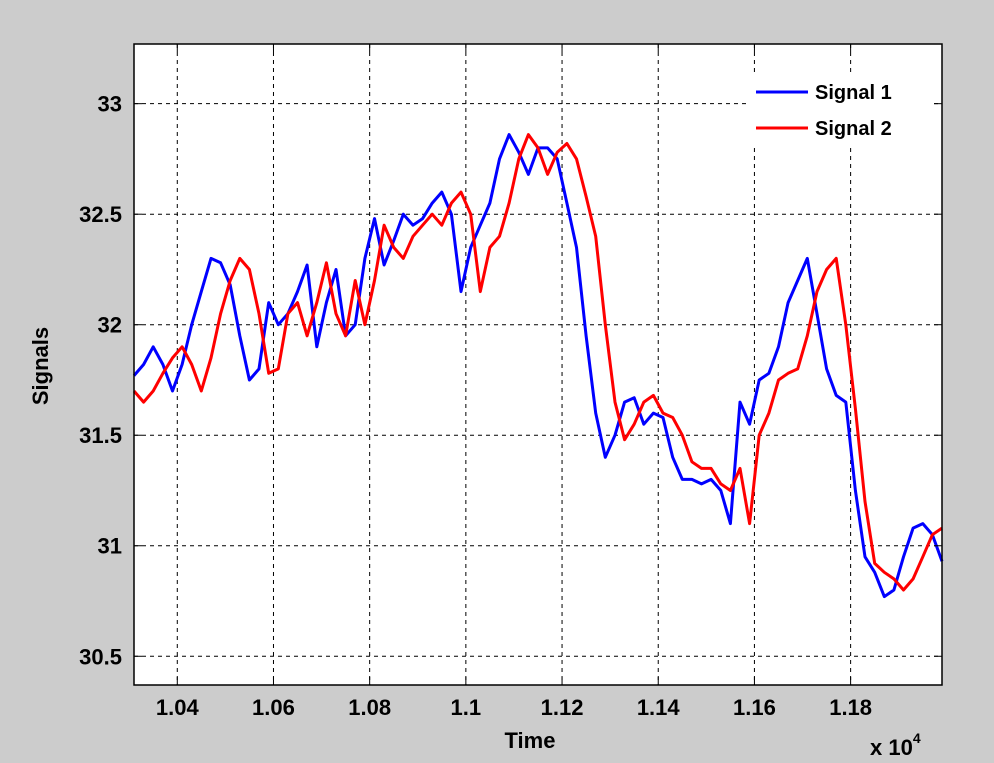 This screenshot has width=994, height=763. What do you see at coordinates (110, 325) in the screenshot?
I see `y-tick-label: 32` at bounding box center [110, 325].